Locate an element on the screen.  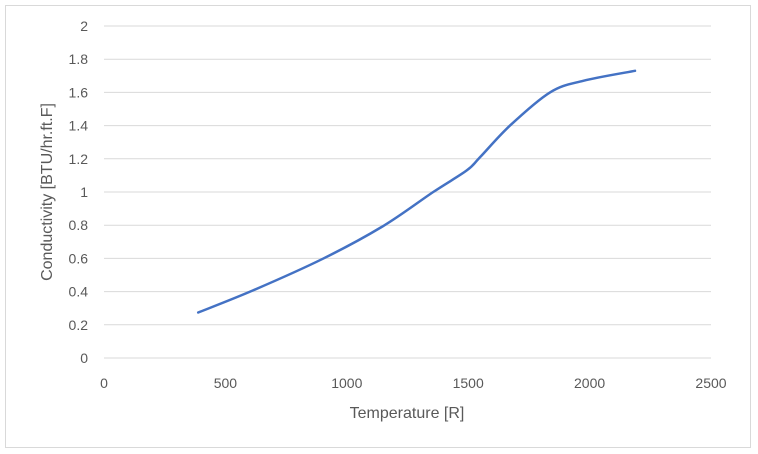
y-tick-label: 2 is located at coordinates (84, 26).